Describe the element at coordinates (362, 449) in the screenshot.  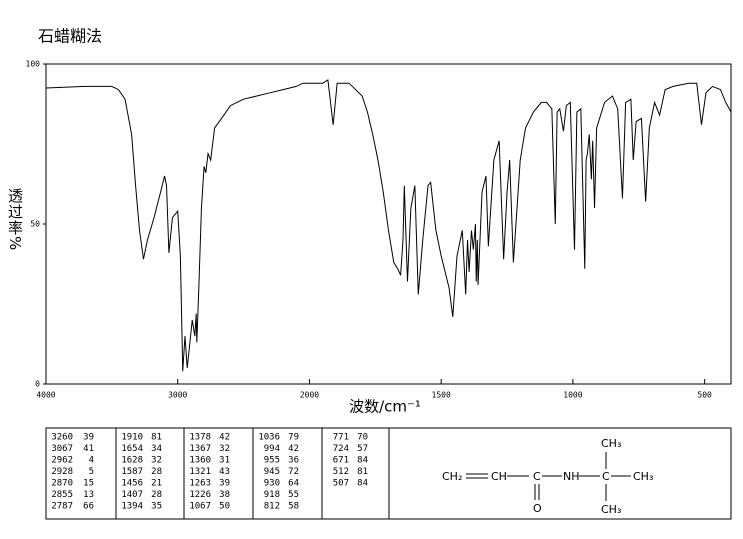
I see `peak-transmittance: 57` at that location.